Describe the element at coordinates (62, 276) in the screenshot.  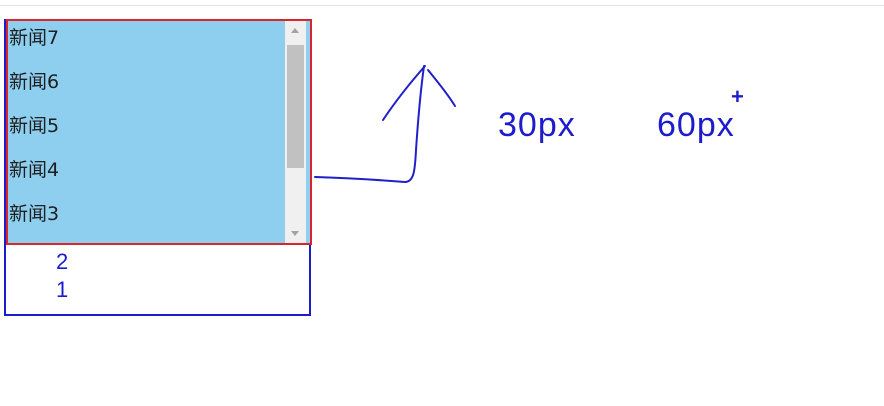
I see `hidden-items-annotation: 2 1` at that location.